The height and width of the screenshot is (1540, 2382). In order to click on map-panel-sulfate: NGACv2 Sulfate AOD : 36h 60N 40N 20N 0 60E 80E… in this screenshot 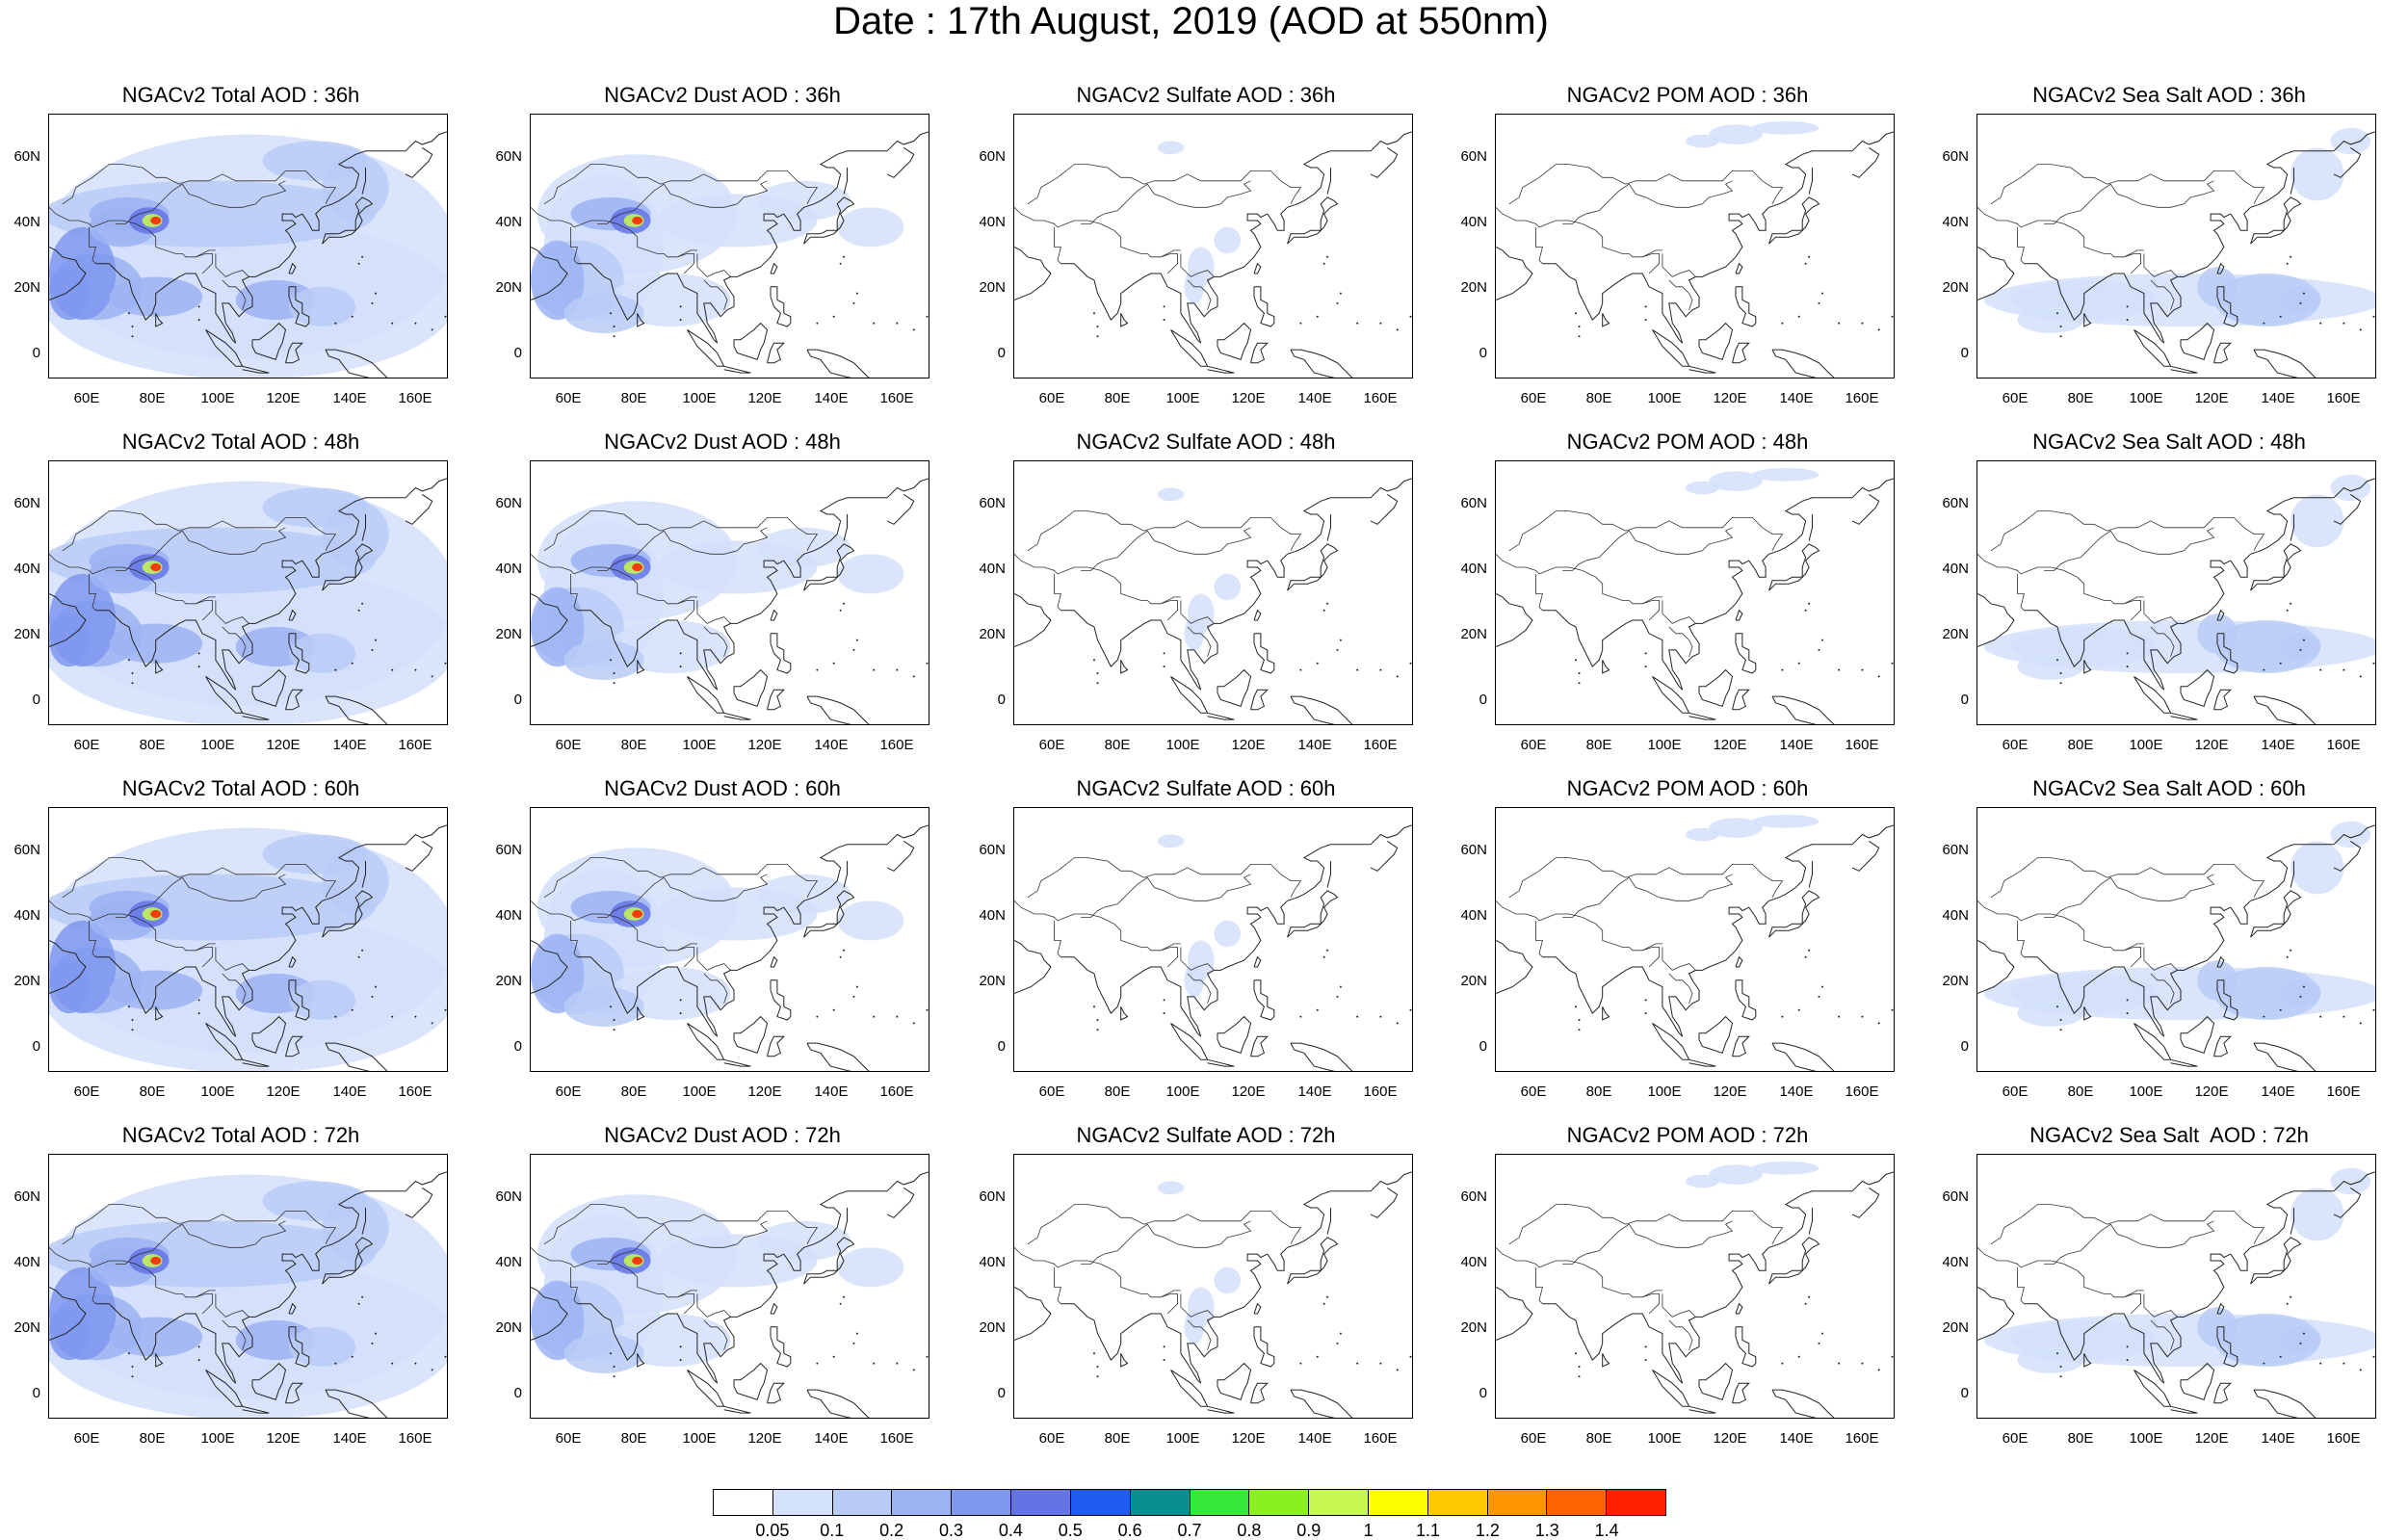, I will do `click(1206, 258)`.